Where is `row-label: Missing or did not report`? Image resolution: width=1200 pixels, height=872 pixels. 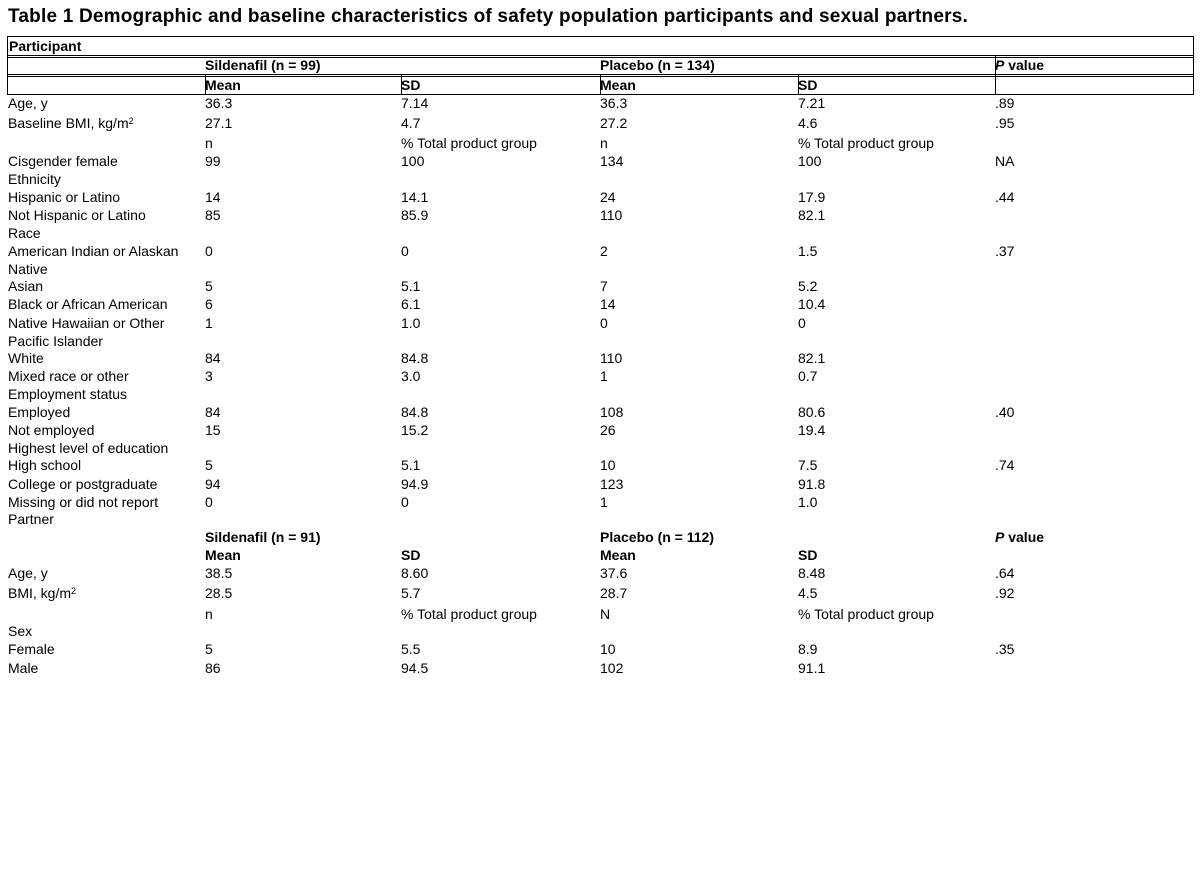 row-label: Missing or did not report is located at coordinates (83, 502).